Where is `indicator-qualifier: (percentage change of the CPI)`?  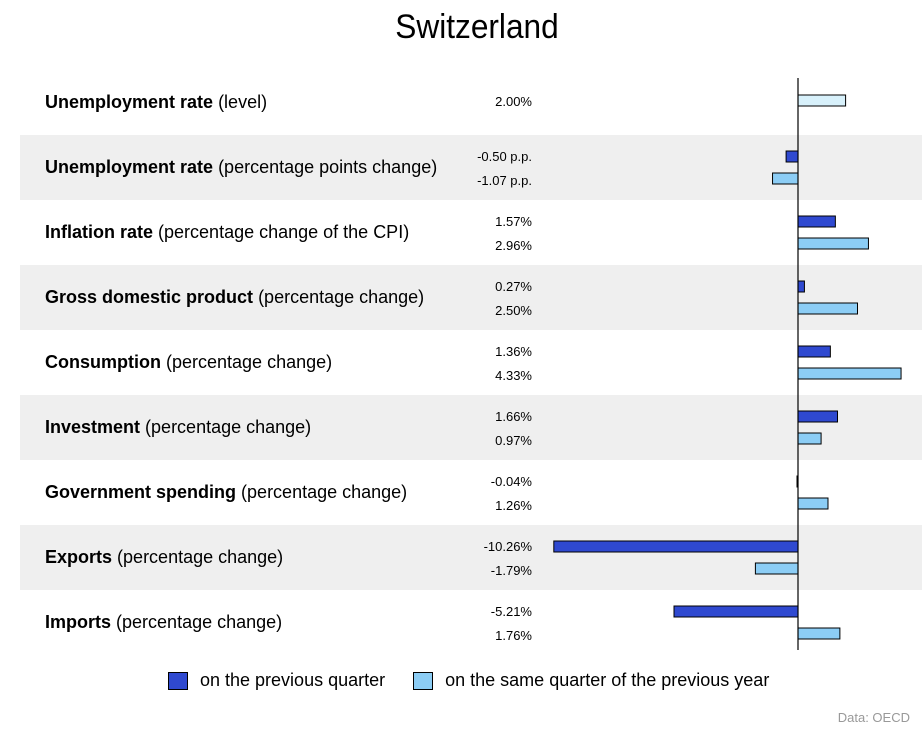
indicator-qualifier: (percentage change of the CPI) is located at coordinates (284, 232).